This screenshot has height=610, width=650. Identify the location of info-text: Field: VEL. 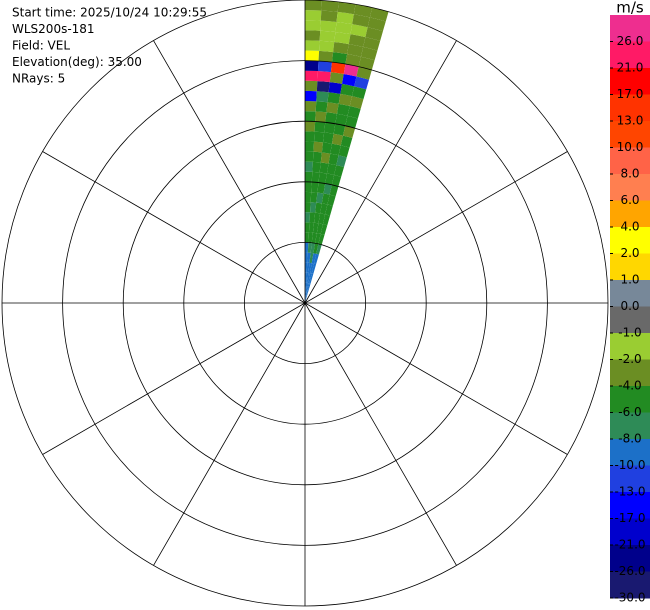
(41, 46).